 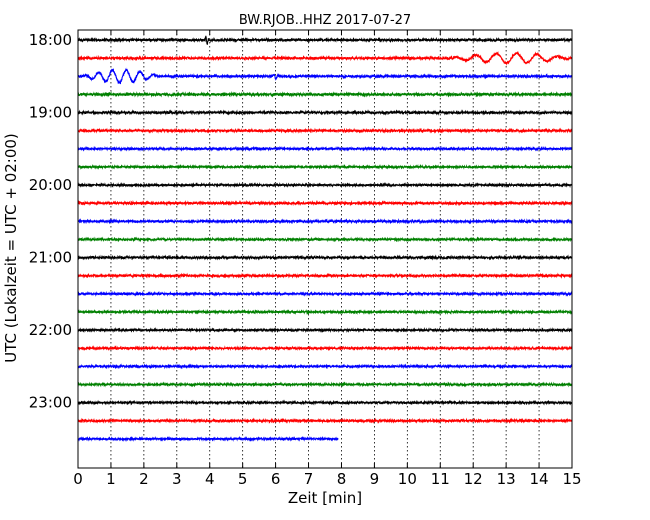 I want to click on x-tick-label: 14, so click(x=539, y=479).